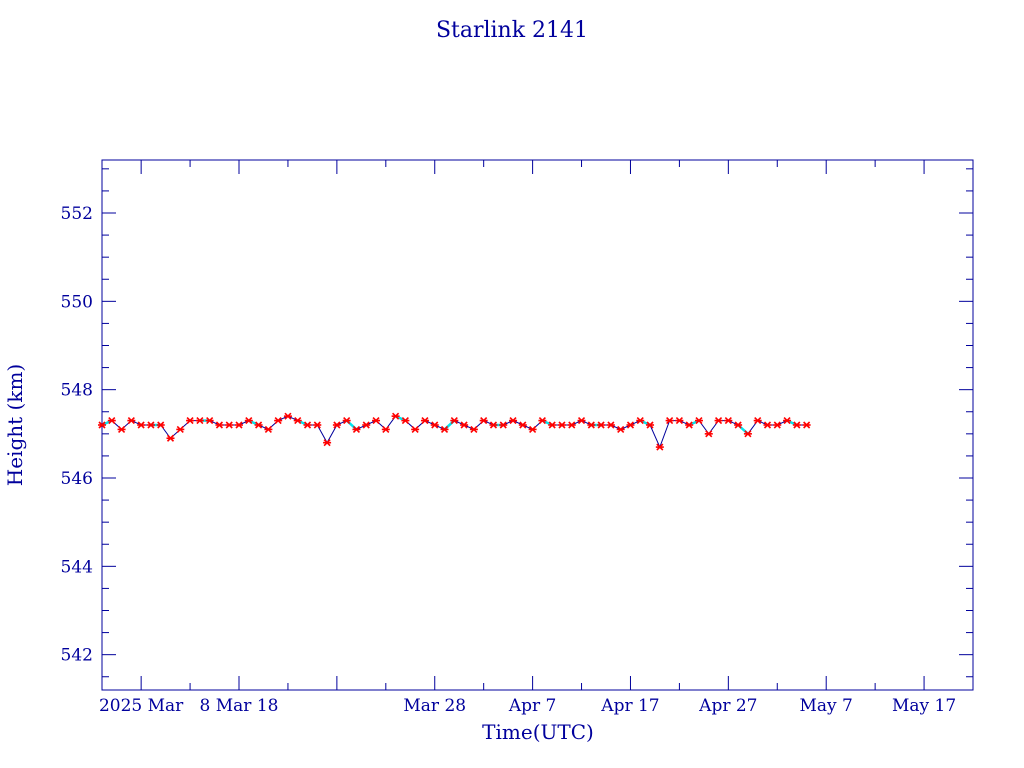 The width and height of the screenshot is (1024, 768). Describe the element at coordinates (924, 706) in the screenshot. I see `x-tick-label: May 17` at that location.